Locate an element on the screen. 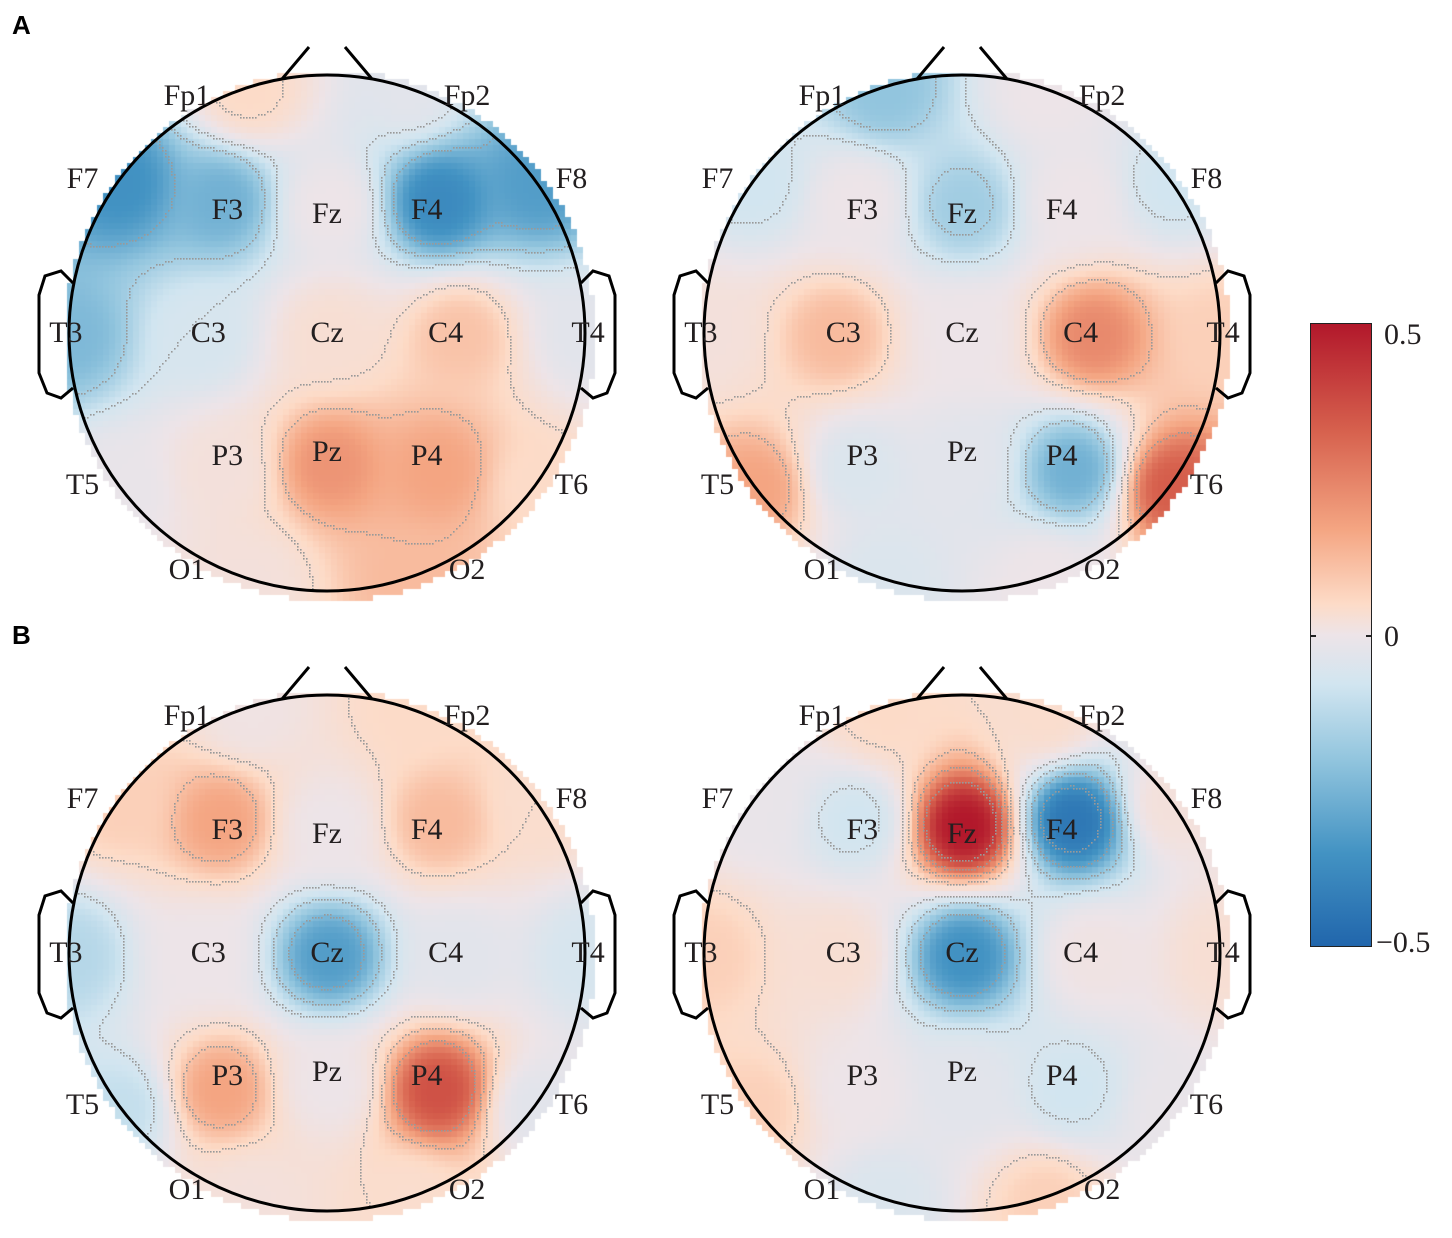  colorbar-max-label: 0.5 is located at coordinates (1403, 334).